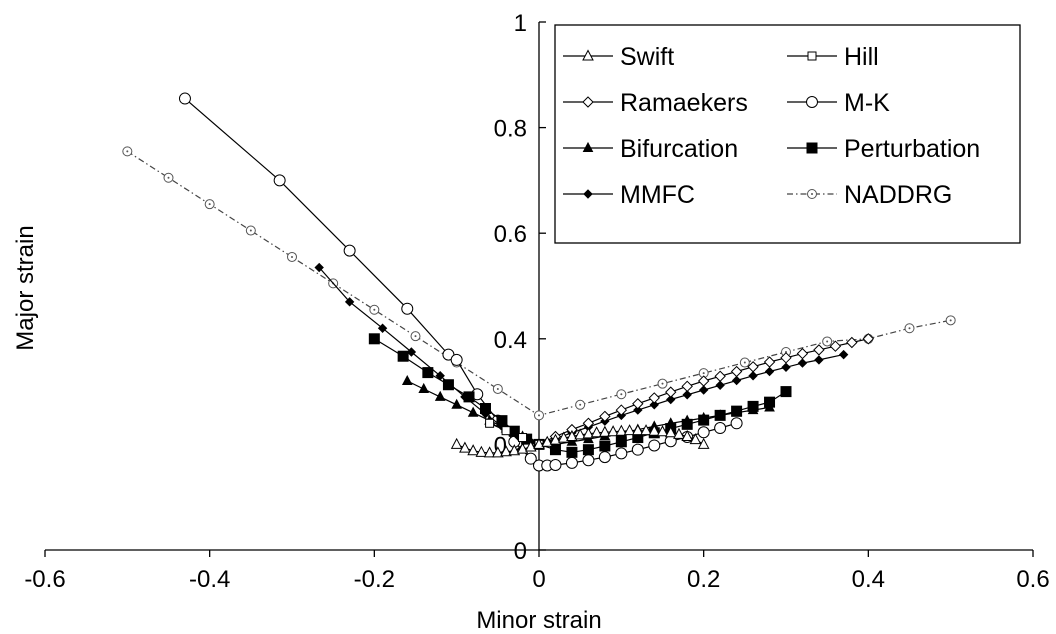 The height and width of the screenshot is (634, 1056). What do you see at coordinates (25, 287) in the screenshot?
I see `y-axis-title: Major strain` at bounding box center [25, 287].